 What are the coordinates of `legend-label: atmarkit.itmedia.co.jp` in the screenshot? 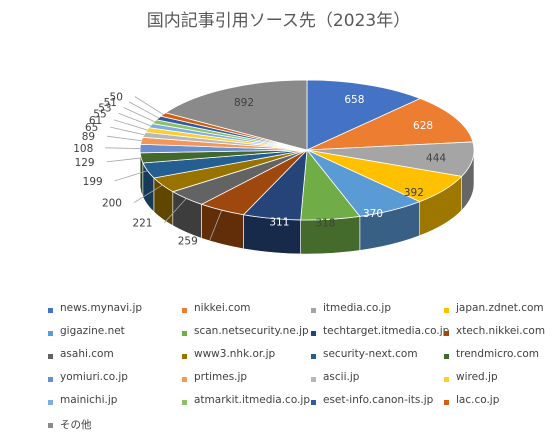 It's located at (252, 400).